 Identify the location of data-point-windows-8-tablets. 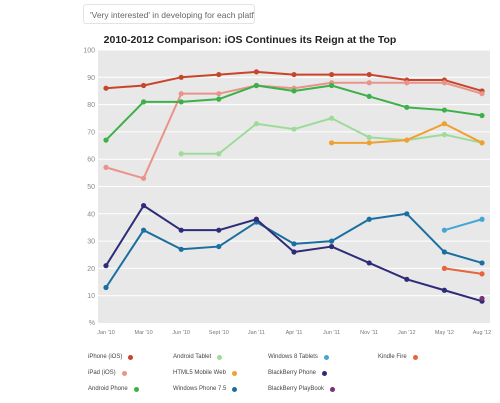
(444, 230).